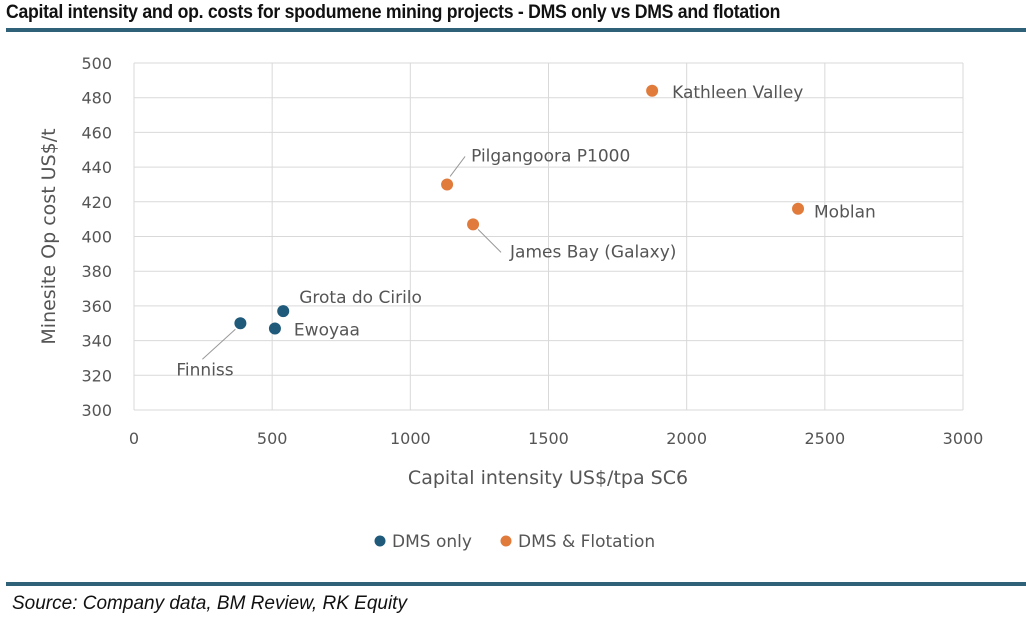 This screenshot has width=1026, height=621. Describe the element at coordinates (272, 438) in the screenshot. I see `x-tick-label: 500` at that location.